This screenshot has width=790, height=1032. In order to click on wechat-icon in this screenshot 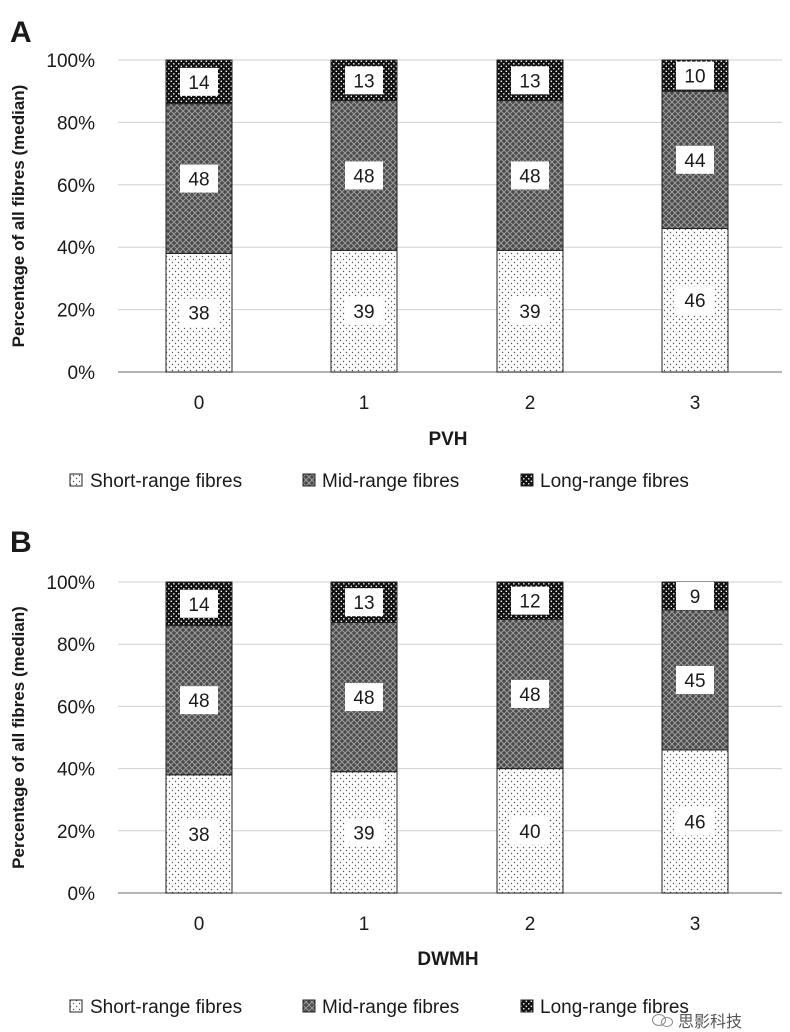, I will do `click(663, 1020)`.